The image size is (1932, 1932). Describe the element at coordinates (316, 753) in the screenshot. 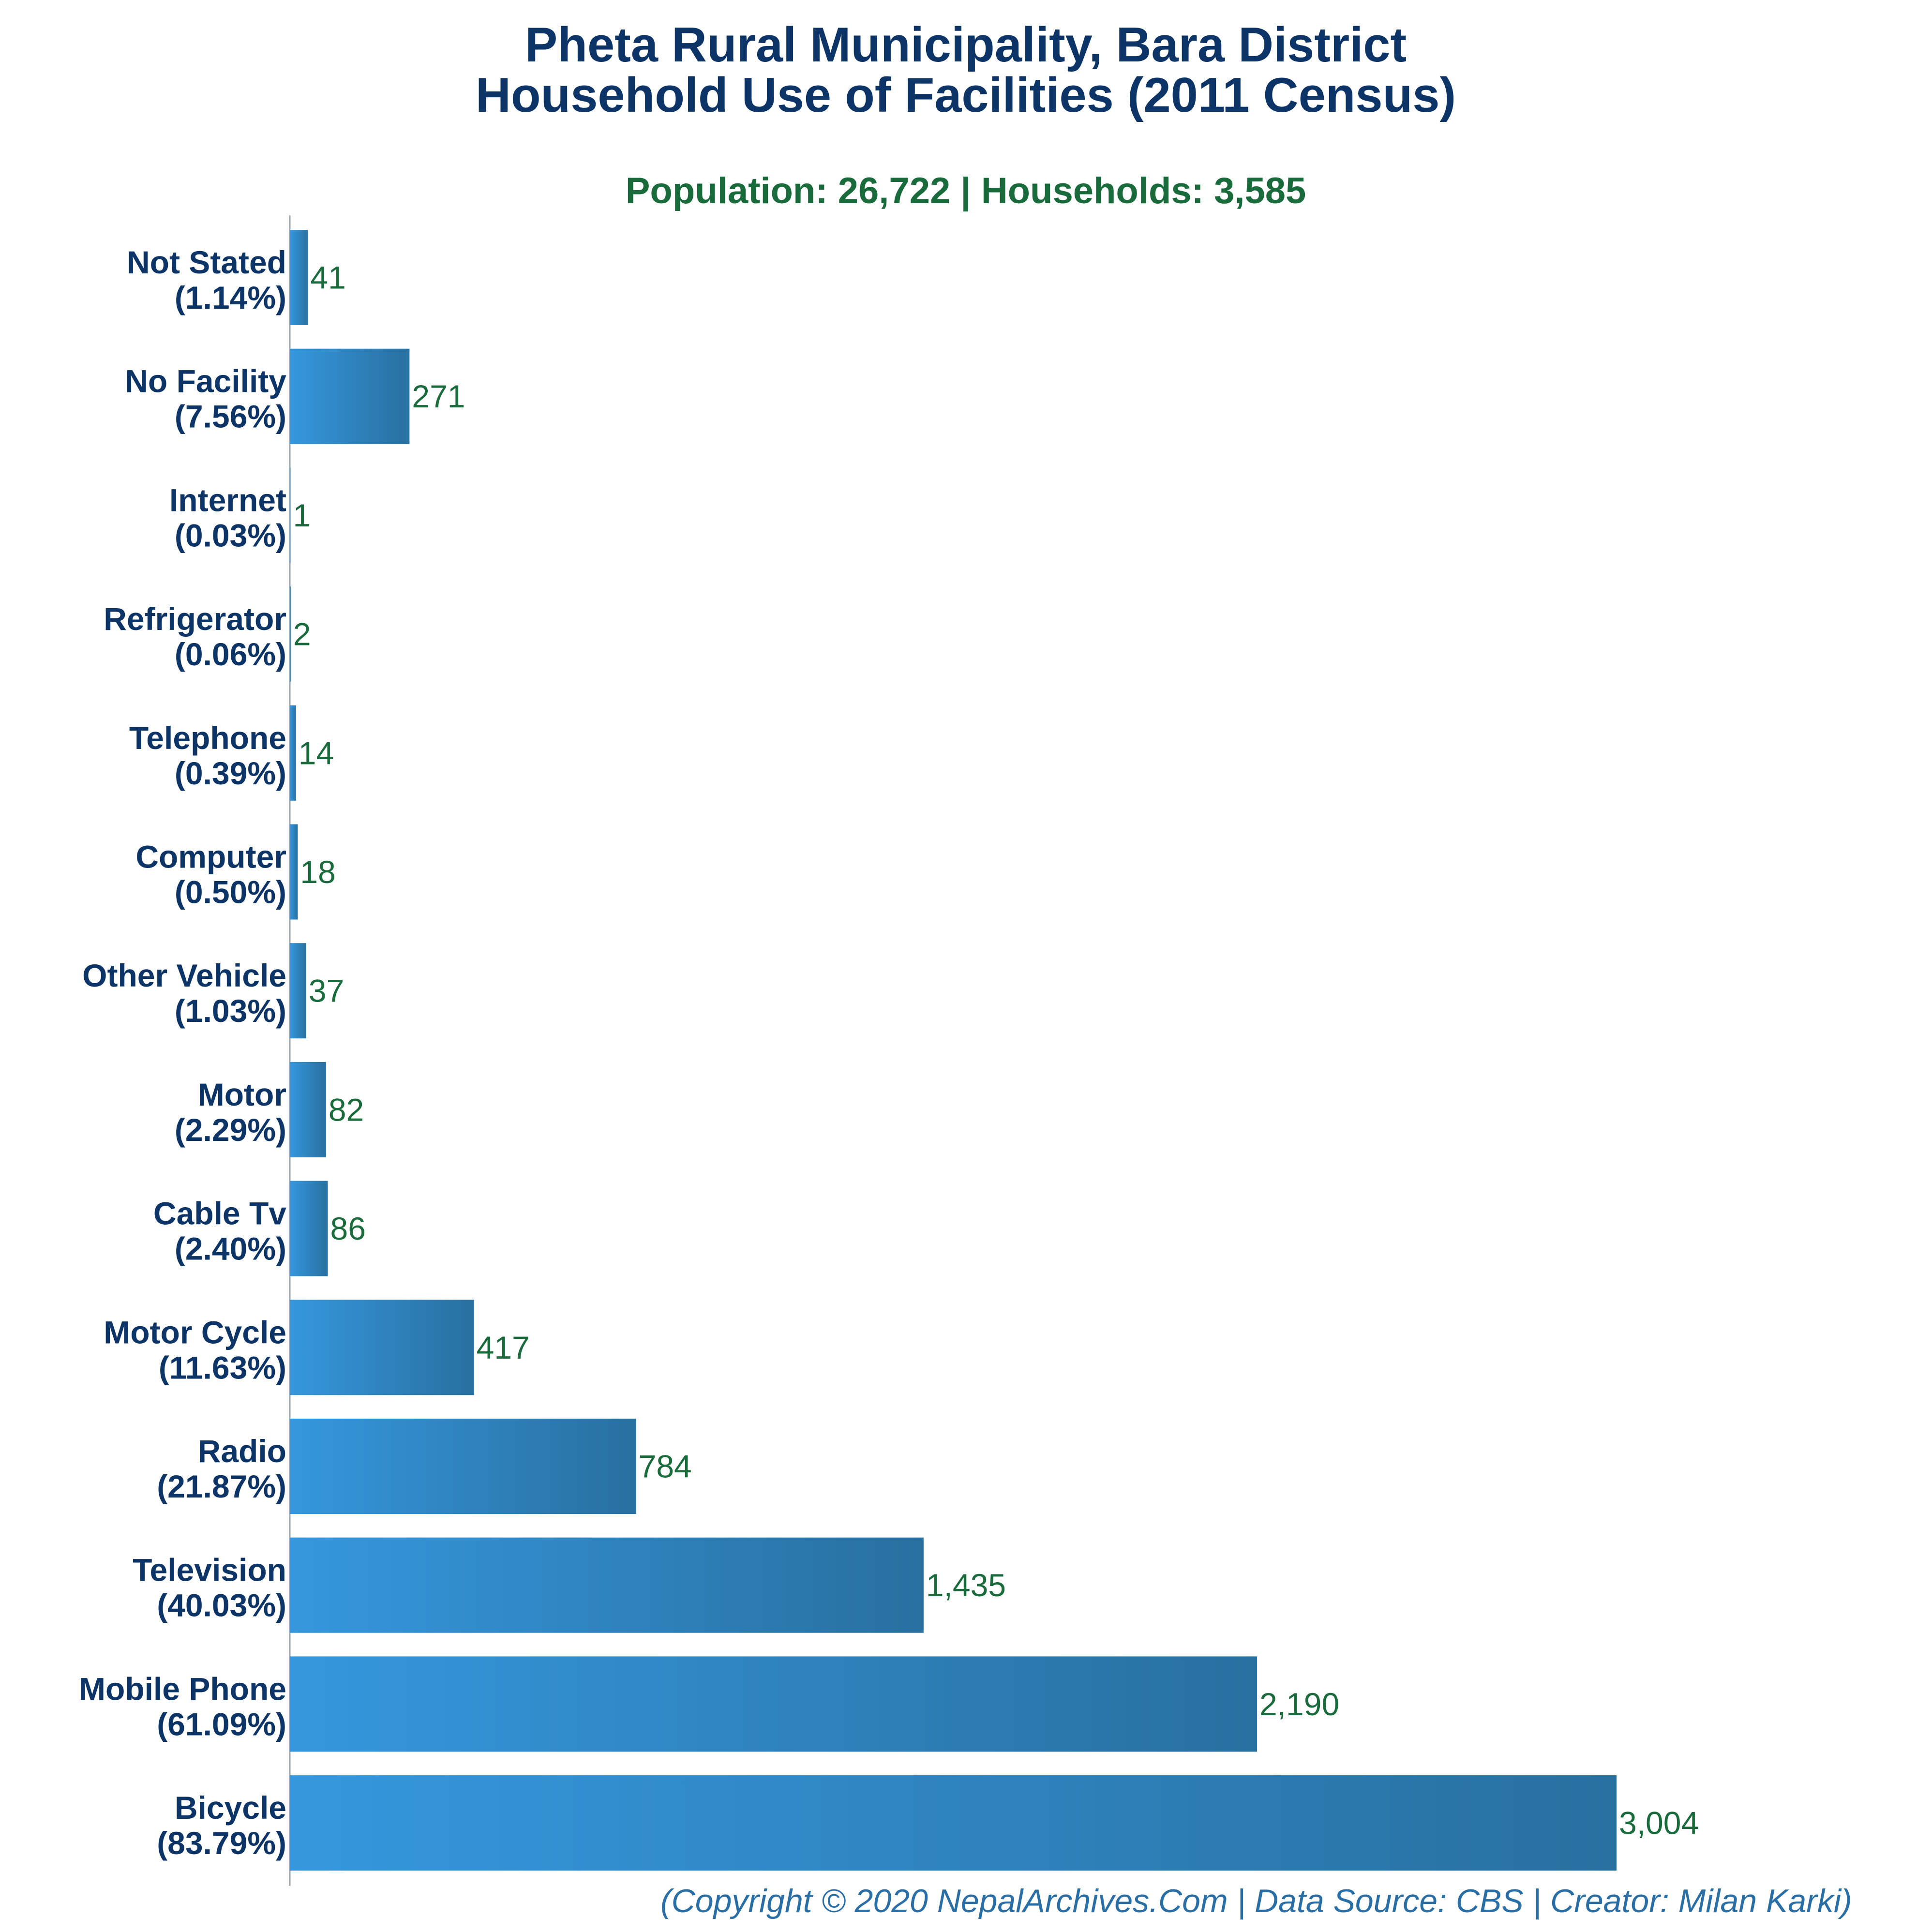

I see `value-label-telephone: 14` at that location.